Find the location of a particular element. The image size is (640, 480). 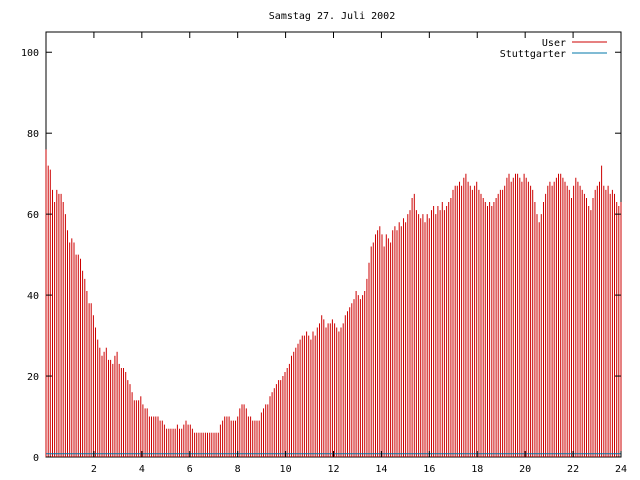

x-tick-label: 18 is located at coordinates (477, 469).